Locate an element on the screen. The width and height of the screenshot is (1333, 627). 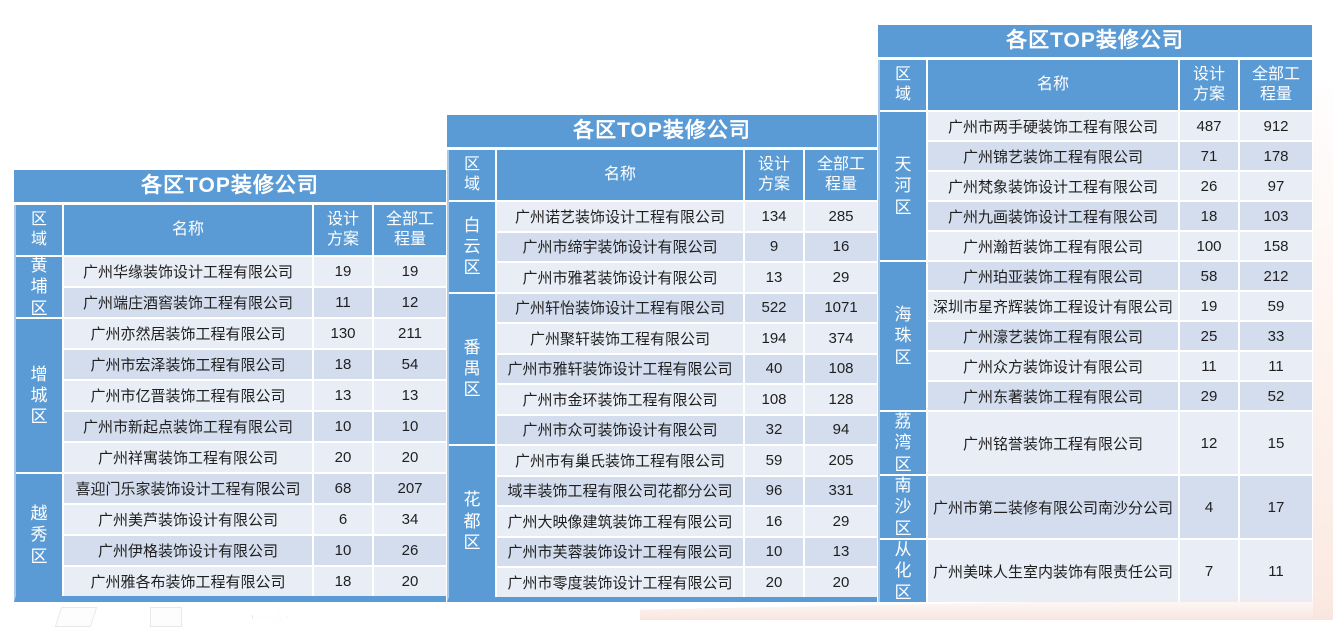
company-name-cell: 广州市亿晋装饰工程有限公司 is located at coordinates (188, 395).